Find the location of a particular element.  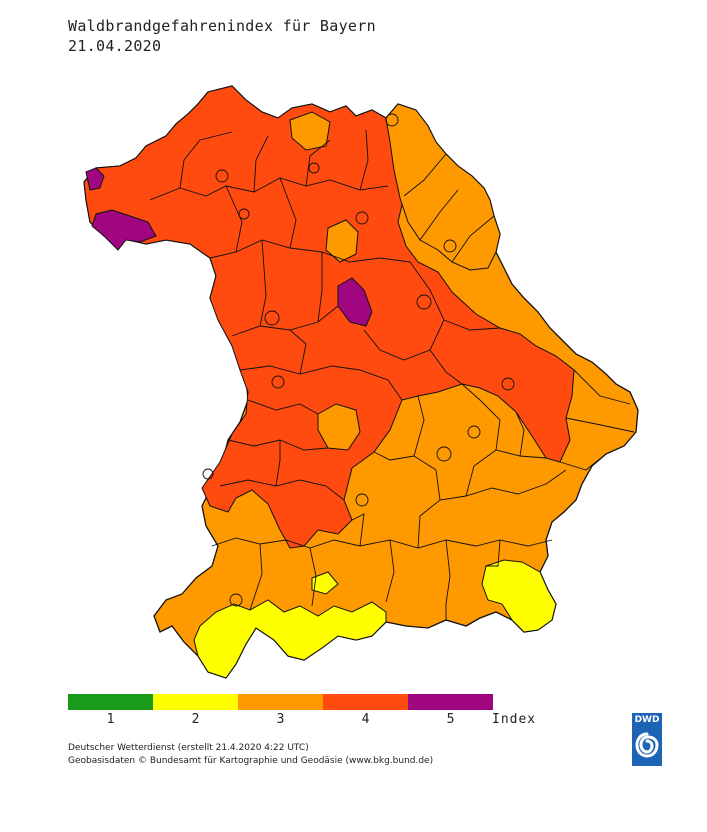

legend-label-5: 5 is located at coordinates (450, 719).